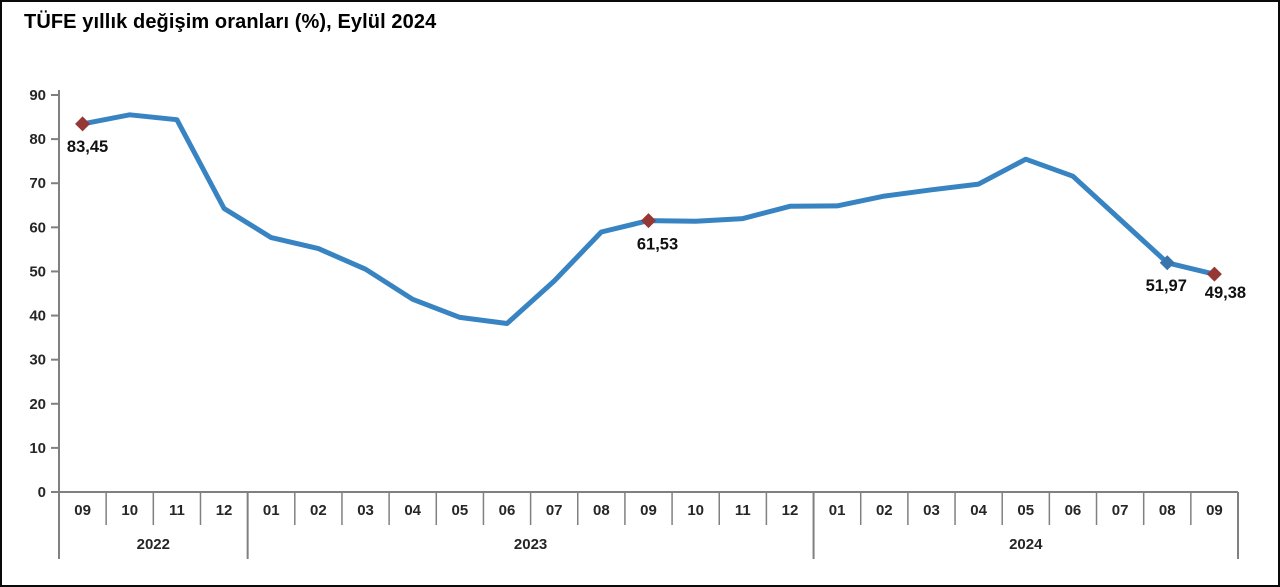 The image size is (1280, 587). What do you see at coordinates (42, 492) in the screenshot?
I see `y-axis-label: 0` at bounding box center [42, 492].